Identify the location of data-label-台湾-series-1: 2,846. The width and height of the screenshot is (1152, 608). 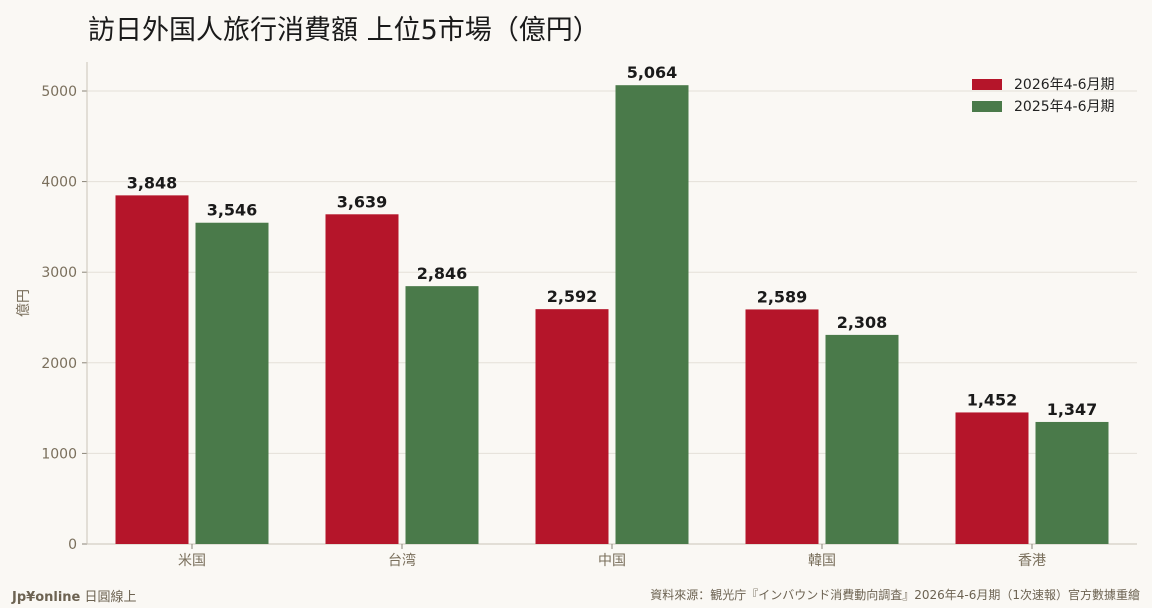
(442, 273).